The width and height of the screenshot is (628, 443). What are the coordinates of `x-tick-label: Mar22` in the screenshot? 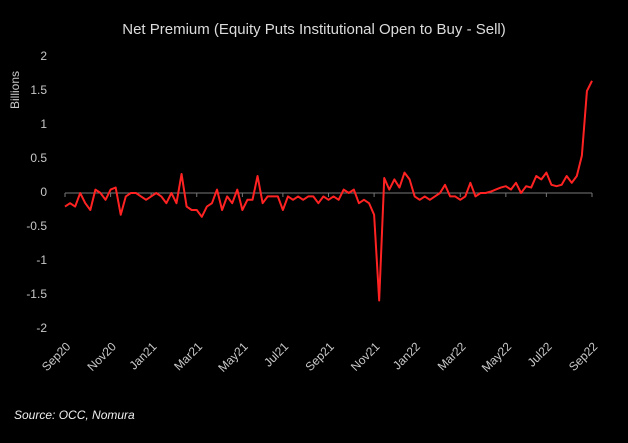 It's located at (452, 356).